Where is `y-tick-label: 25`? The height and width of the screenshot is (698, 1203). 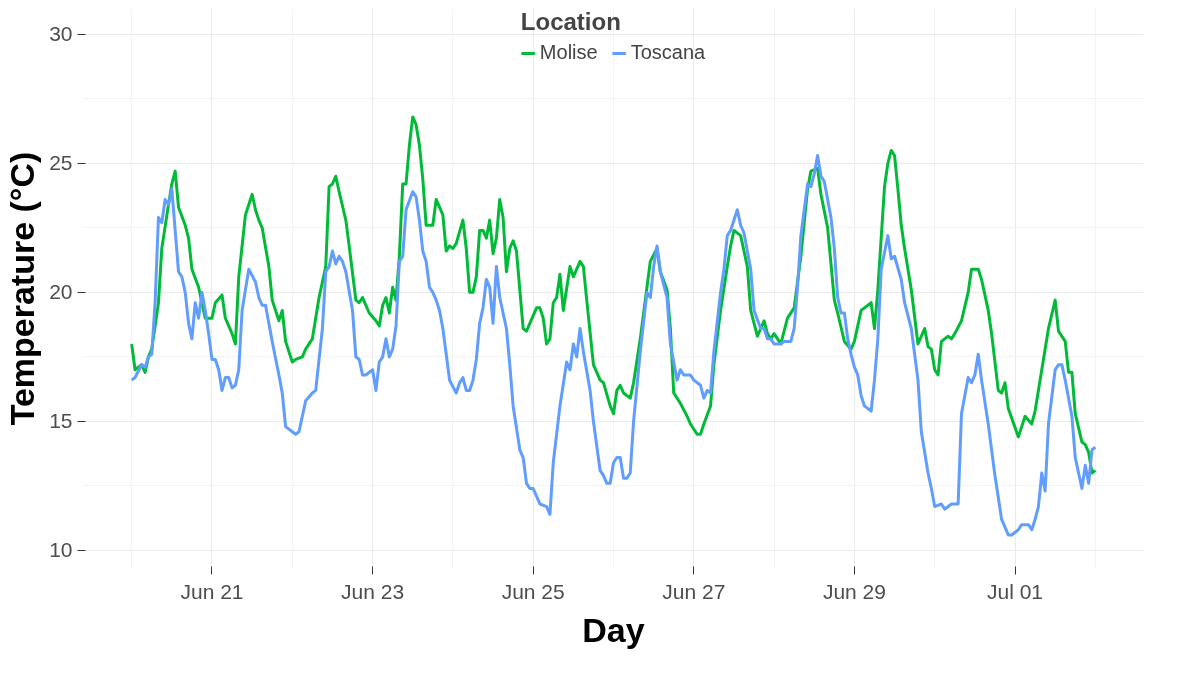 y-tick-label: 25 is located at coordinates (61, 163).